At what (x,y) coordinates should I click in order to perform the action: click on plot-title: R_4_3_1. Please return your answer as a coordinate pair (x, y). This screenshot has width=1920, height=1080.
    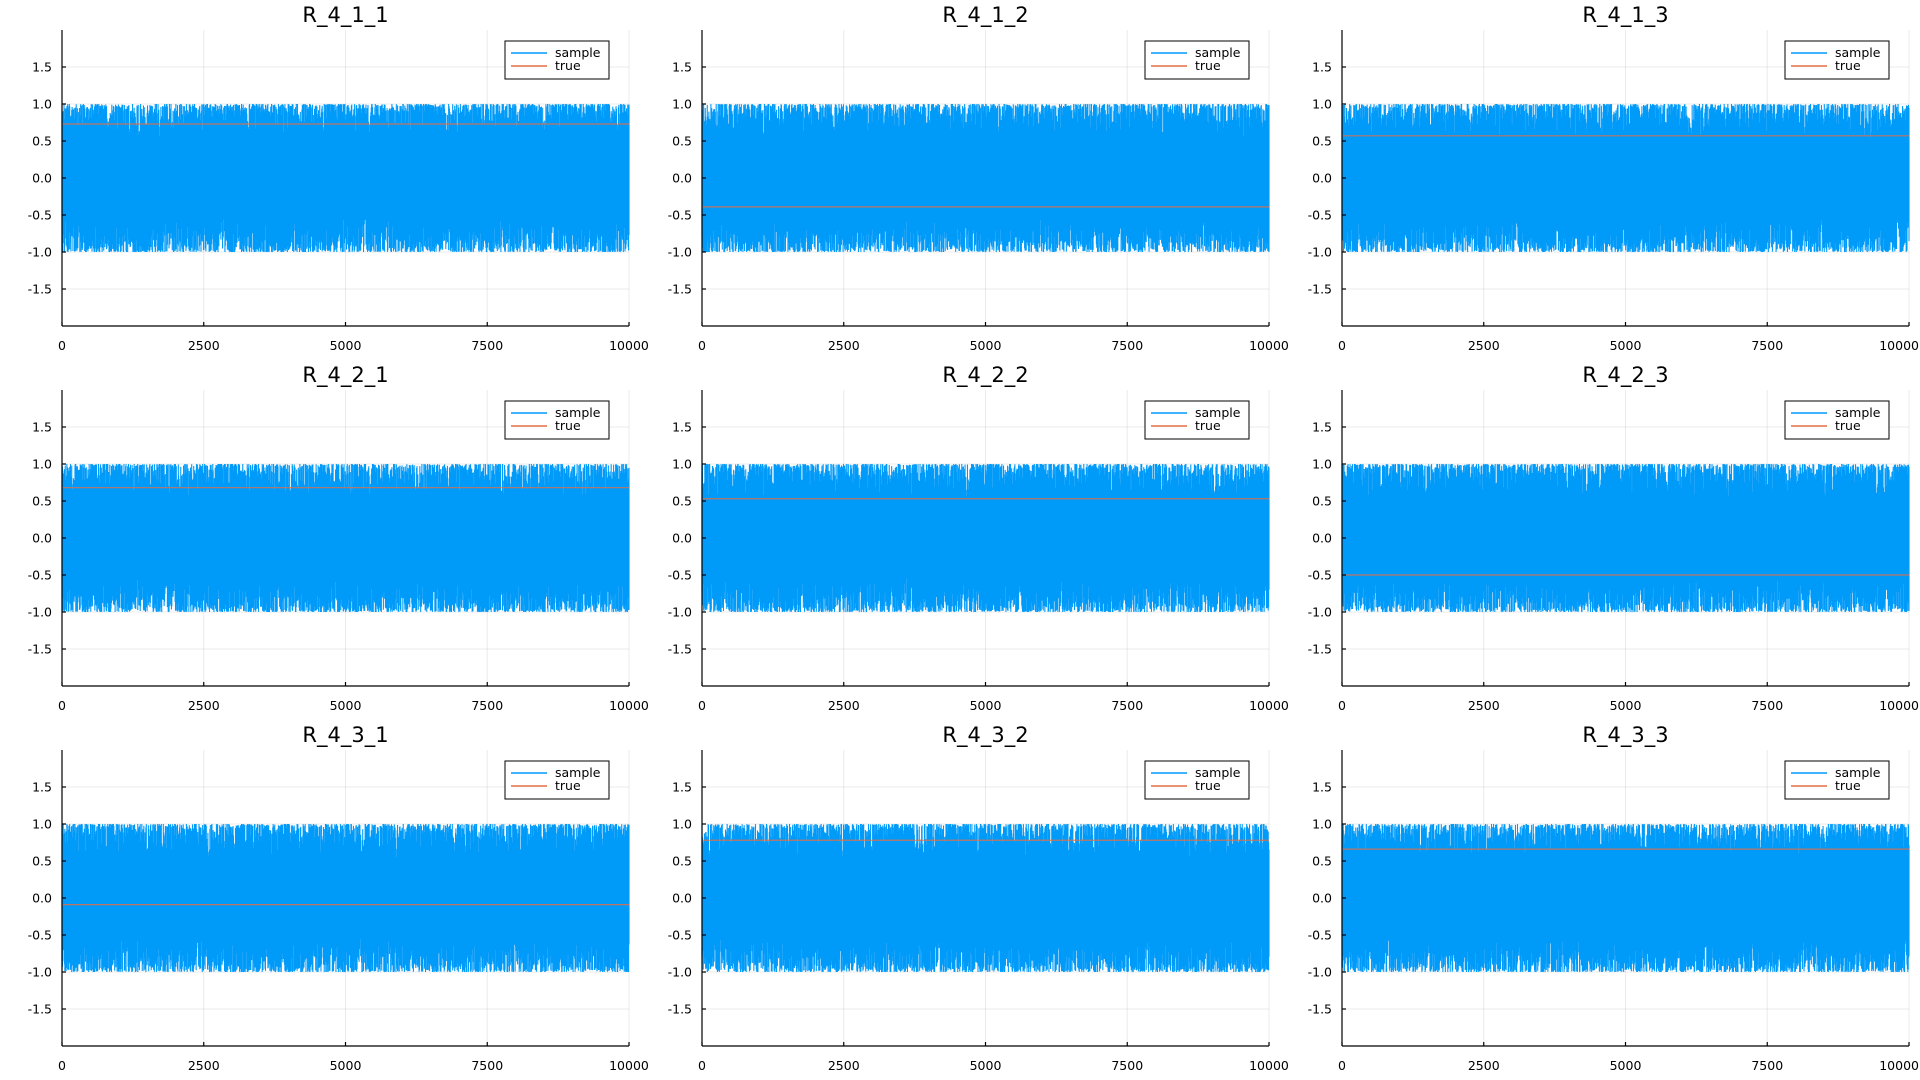
    Looking at the image, I should click on (345, 735).